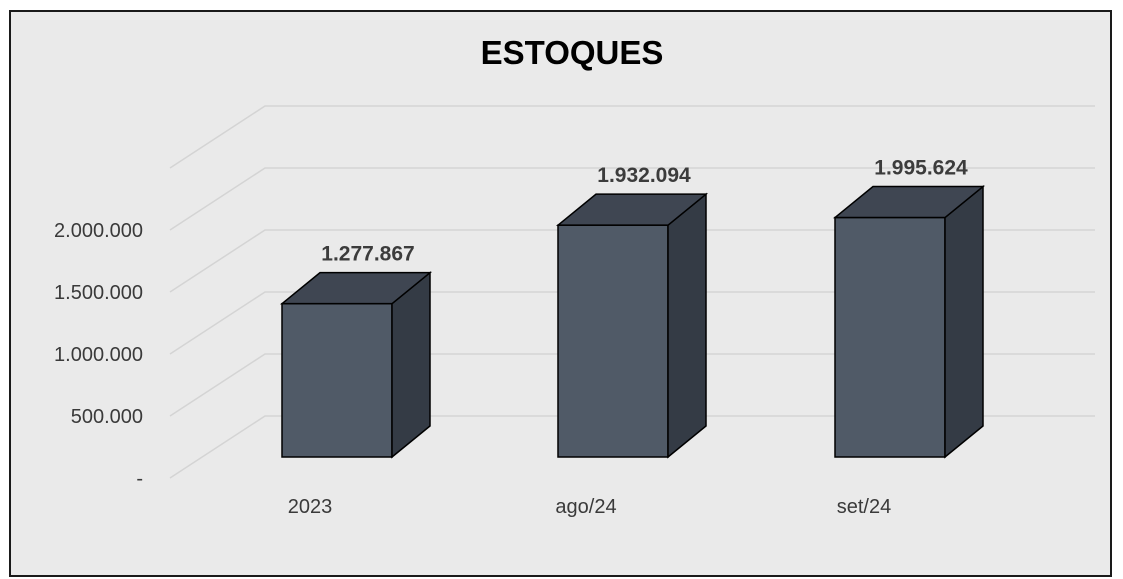  I want to click on y-axis-ticks: - 500.000 1.000.000 1.500.000 2.000.000, so click(98, 355).